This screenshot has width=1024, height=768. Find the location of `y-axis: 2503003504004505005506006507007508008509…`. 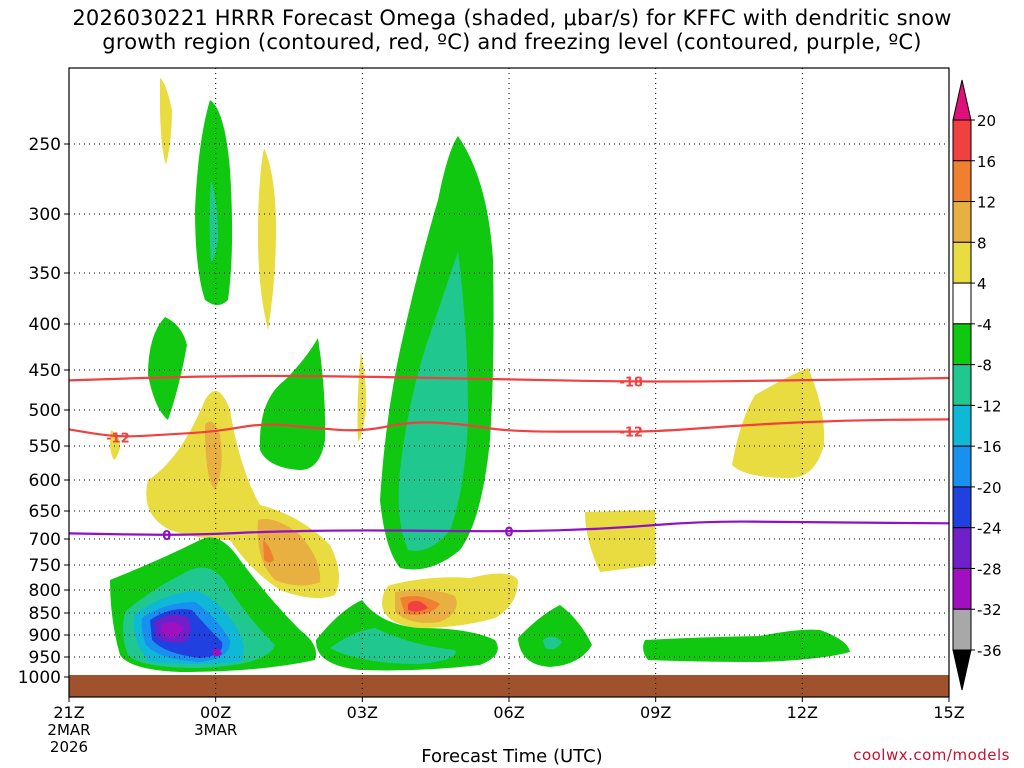

y-axis: 2503003504004505005506006507007508008509… is located at coordinates (43, 411).